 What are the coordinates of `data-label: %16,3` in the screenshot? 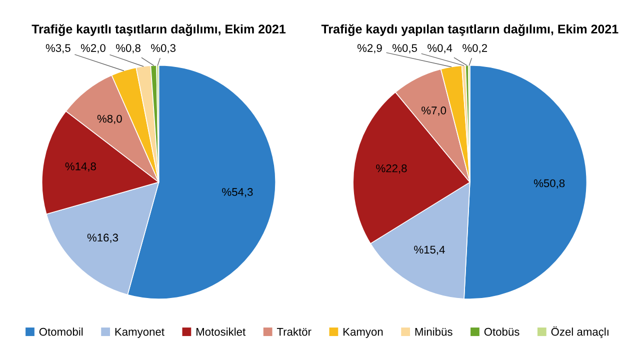 It's located at (102, 238).